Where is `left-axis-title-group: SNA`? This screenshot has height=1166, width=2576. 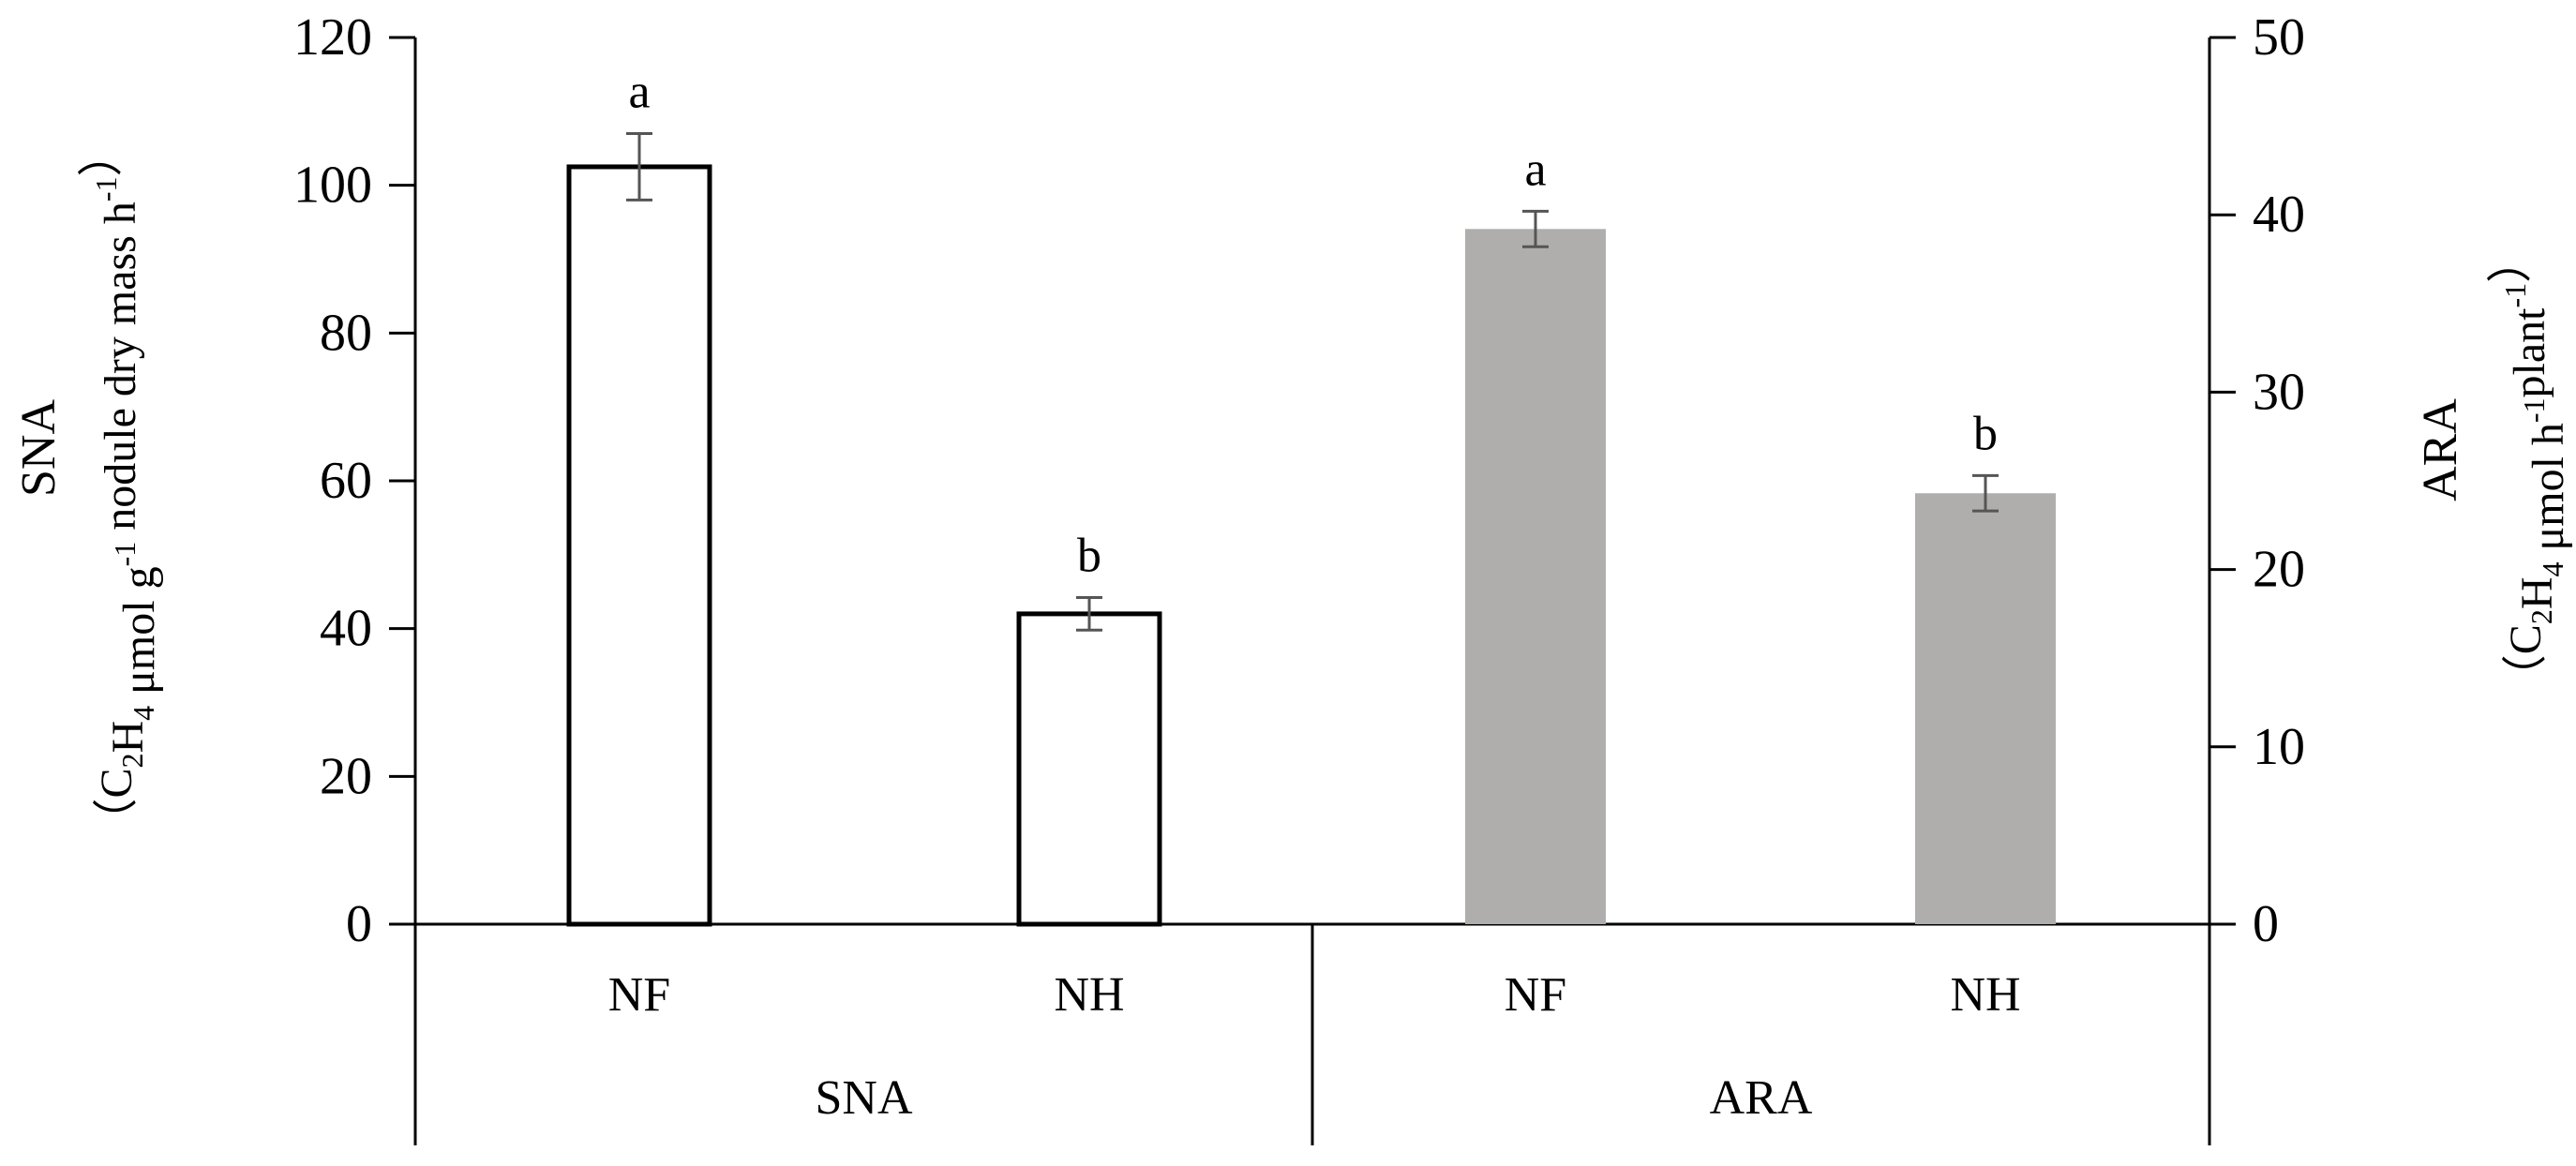
left-axis-title-group: SNA is located at coordinates (39, 448).